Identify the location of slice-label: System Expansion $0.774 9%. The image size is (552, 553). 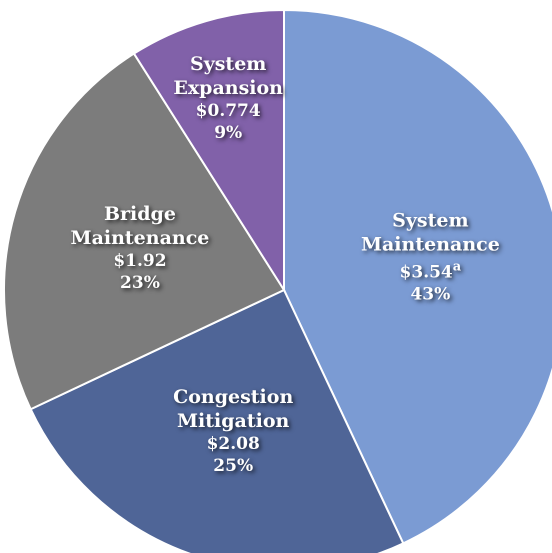
(228, 98).